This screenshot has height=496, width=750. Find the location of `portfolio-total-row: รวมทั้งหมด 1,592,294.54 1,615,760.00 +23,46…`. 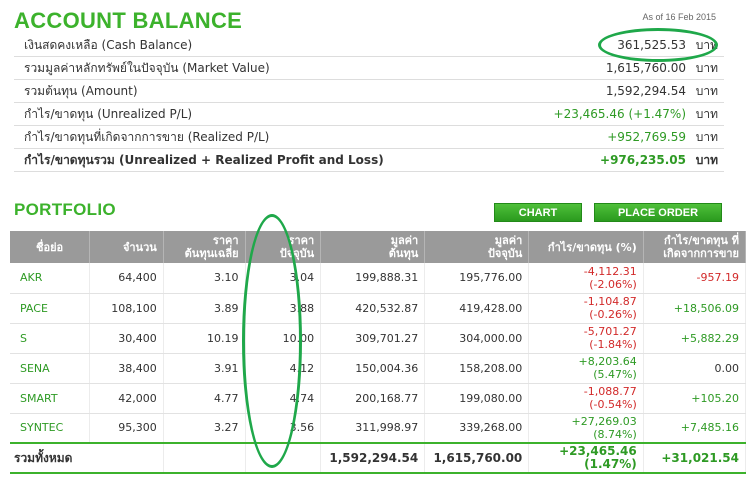

portfolio-total-row: รวมทั้งหมด 1,592,294.54 1,615,760.00 +23,46… is located at coordinates (378, 458).